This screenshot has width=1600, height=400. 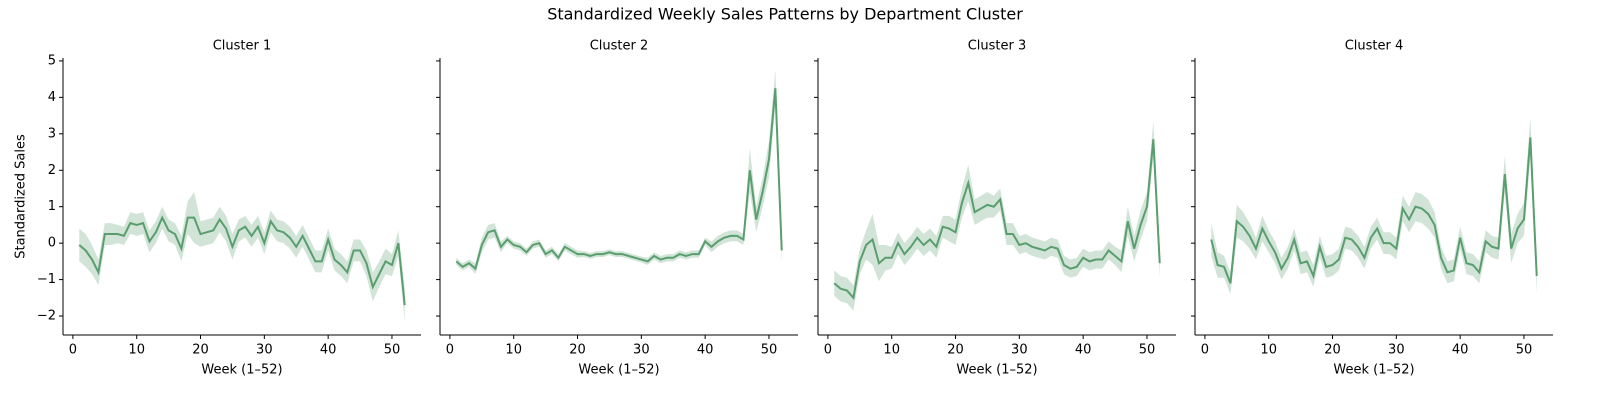 What do you see at coordinates (52, 97) in the screenshot?
I see `y-tick-label: 4` at bounding box center [52, 97].